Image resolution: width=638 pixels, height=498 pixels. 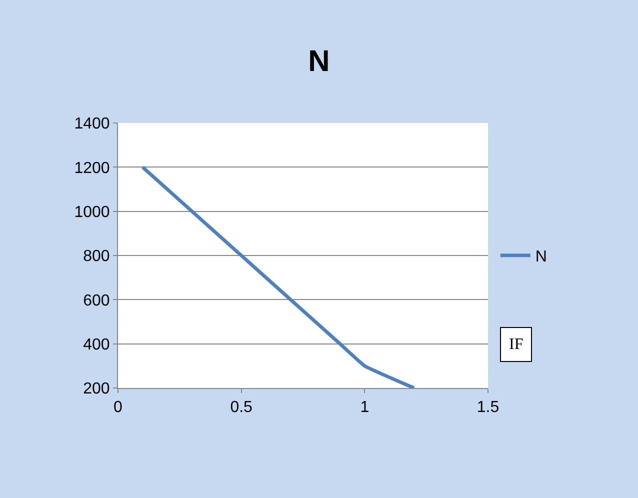 I want to click on y-tick-label: 600, so click(x=96, y=301).